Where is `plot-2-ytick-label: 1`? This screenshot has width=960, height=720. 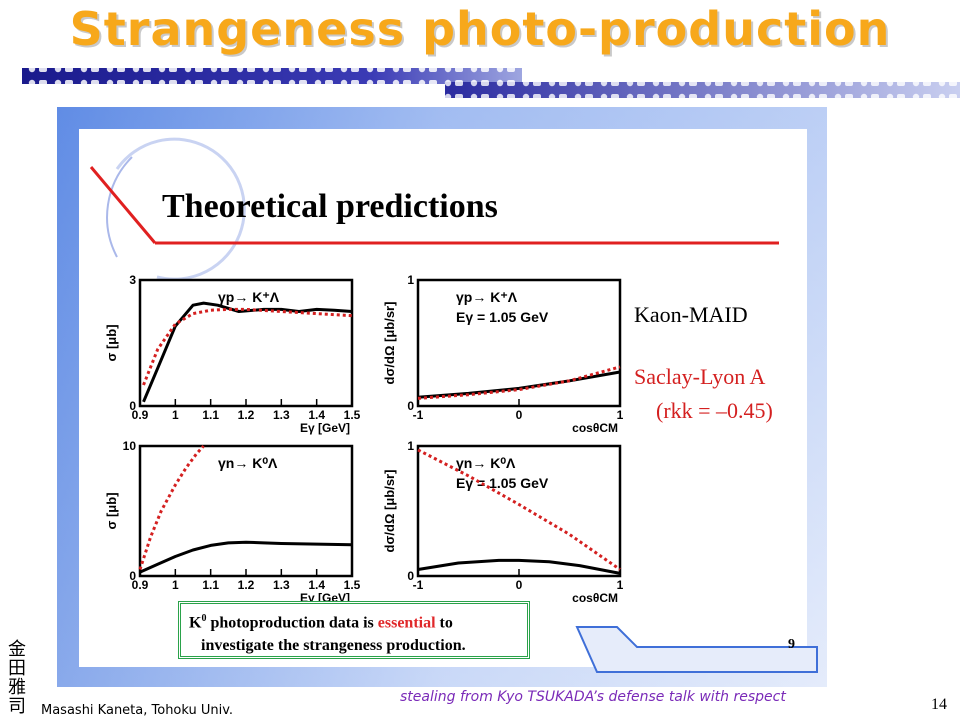
plot-2-ytick-label: 1 is located at coordinates (410, 280).